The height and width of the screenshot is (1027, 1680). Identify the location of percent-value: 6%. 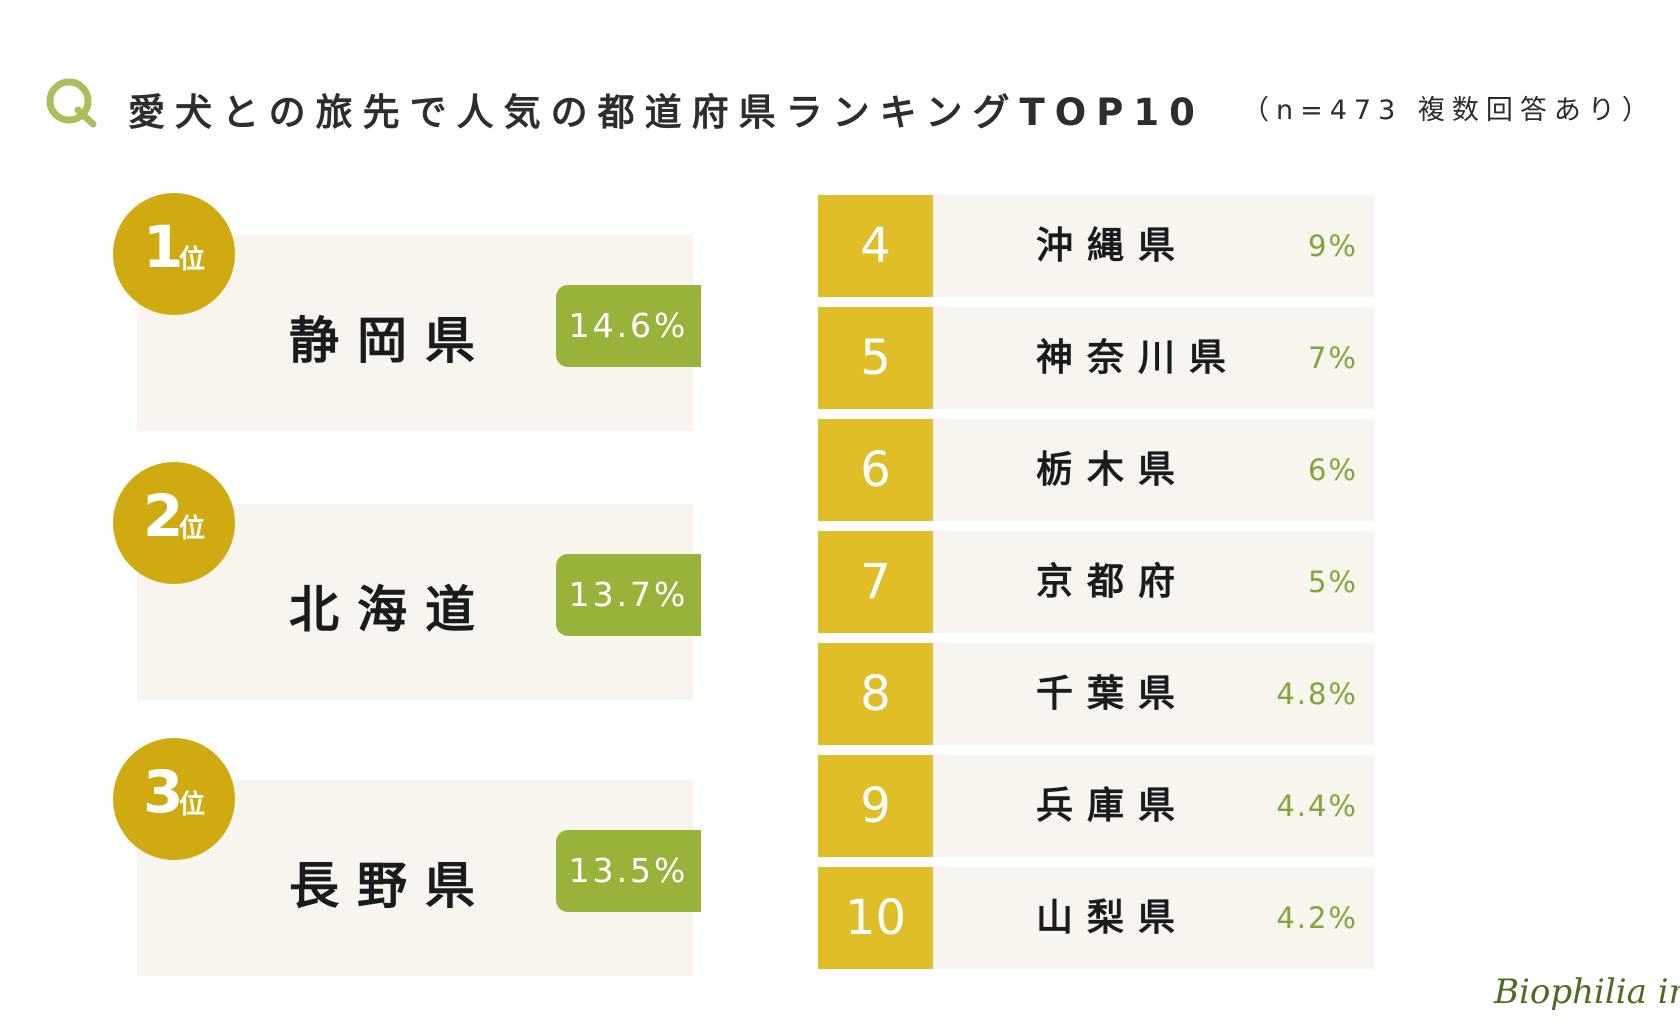
(1332, 470).